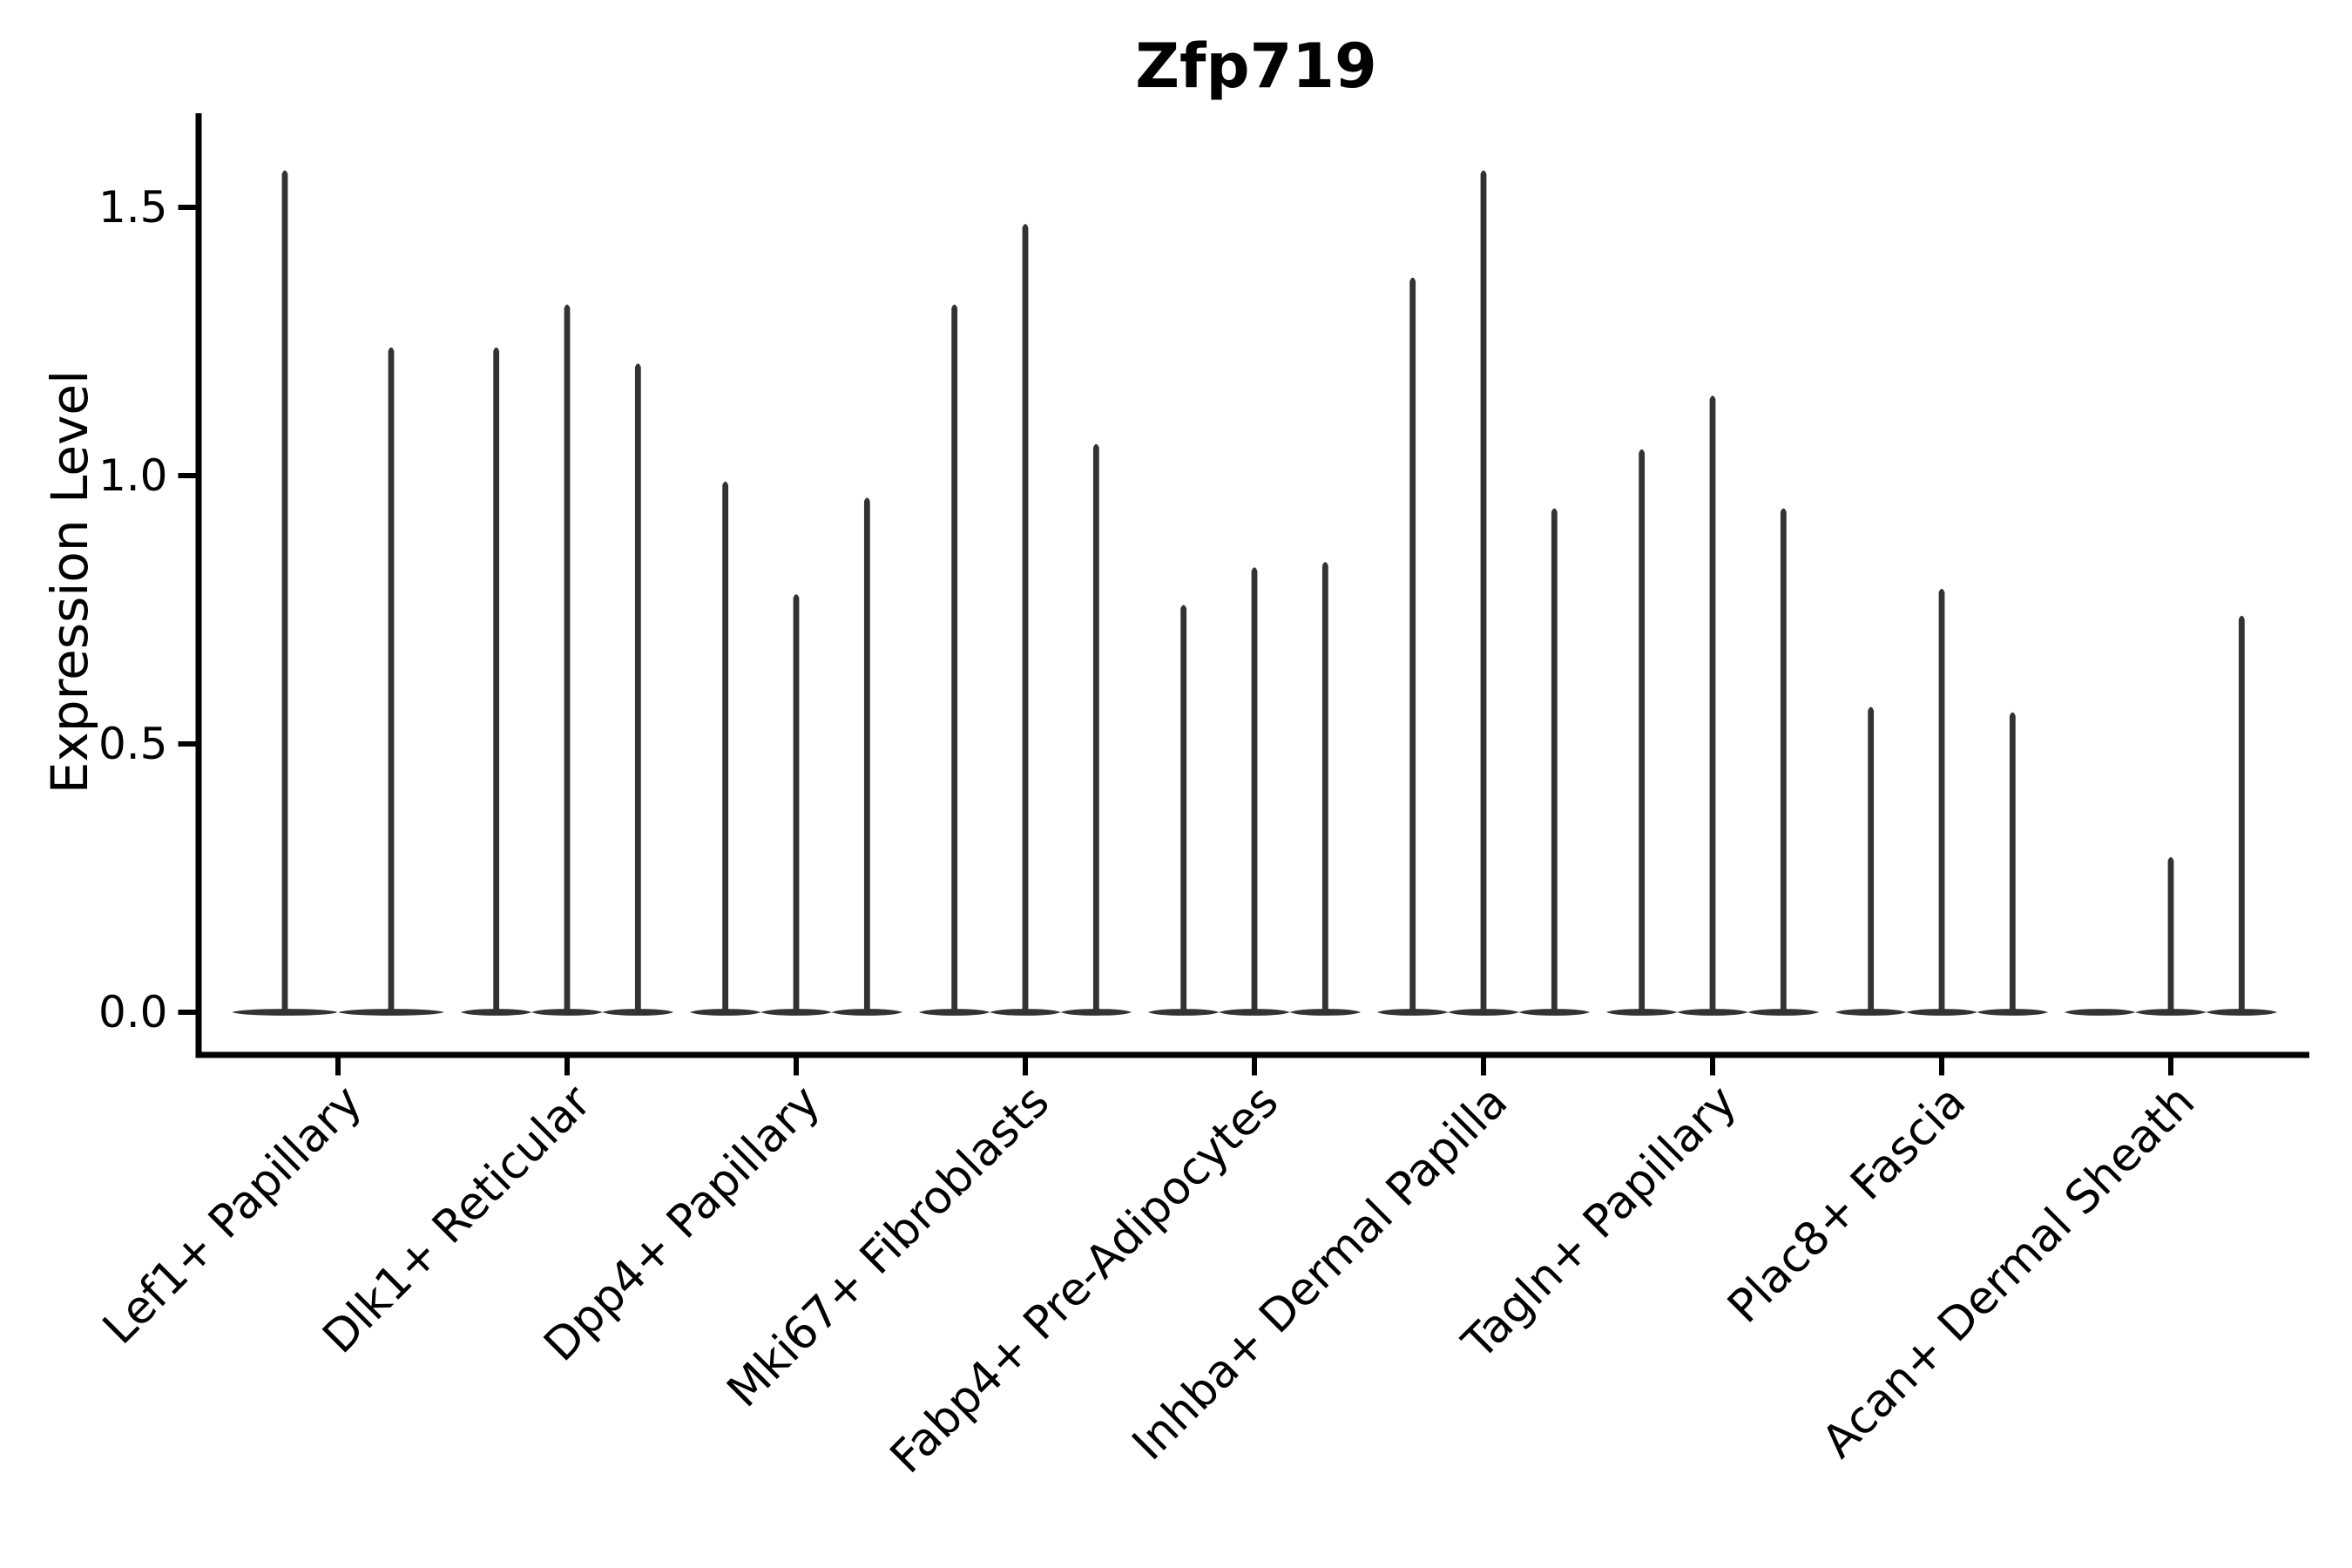 This screenshot has height=1568, width=2352. I want to click on violin-base, so click(2100, 1013).